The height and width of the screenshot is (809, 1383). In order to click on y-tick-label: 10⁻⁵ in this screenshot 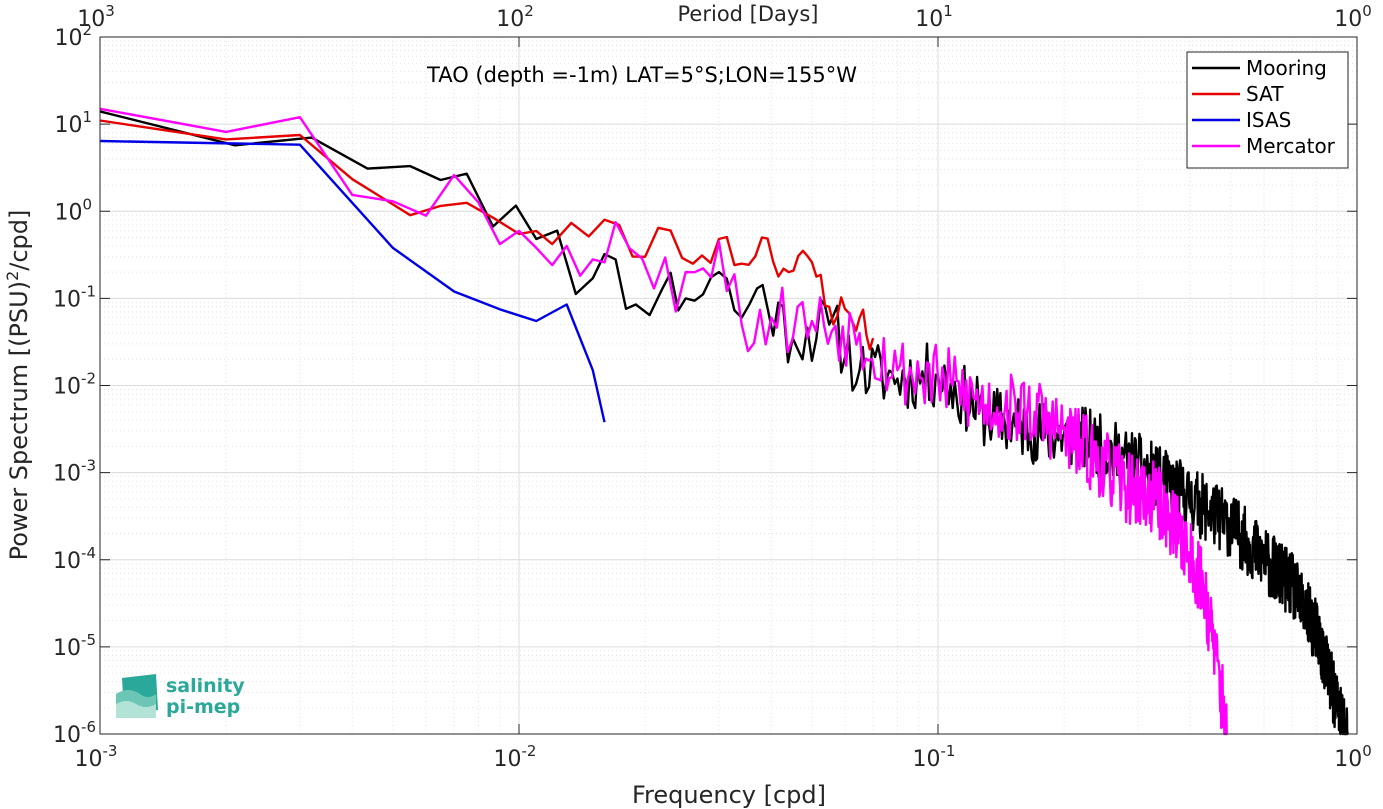, I will do `click(74, 646)`.